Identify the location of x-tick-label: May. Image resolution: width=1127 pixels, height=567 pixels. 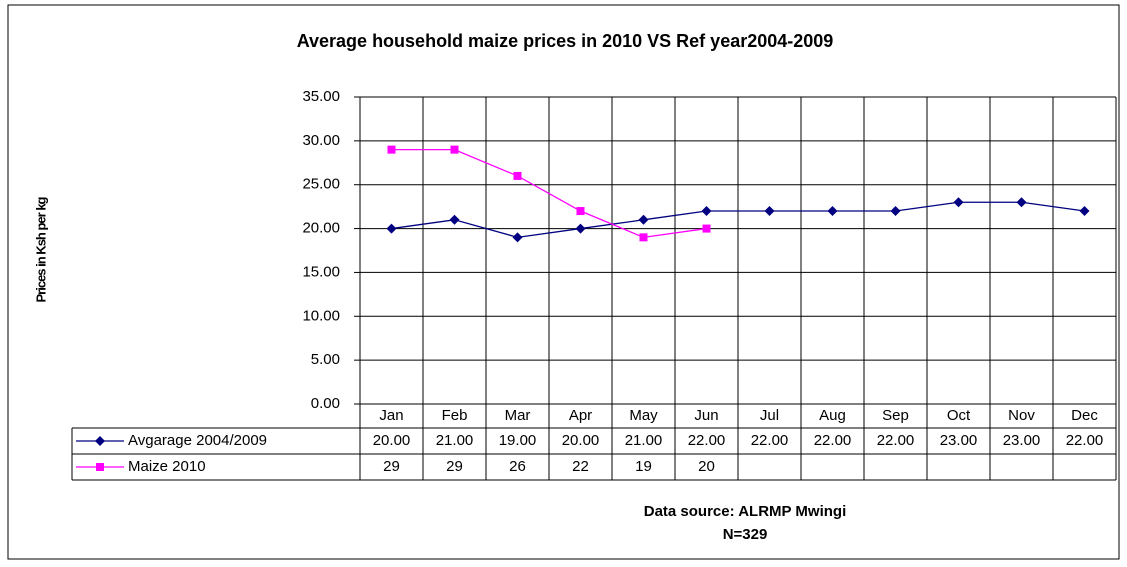
(643, 415).